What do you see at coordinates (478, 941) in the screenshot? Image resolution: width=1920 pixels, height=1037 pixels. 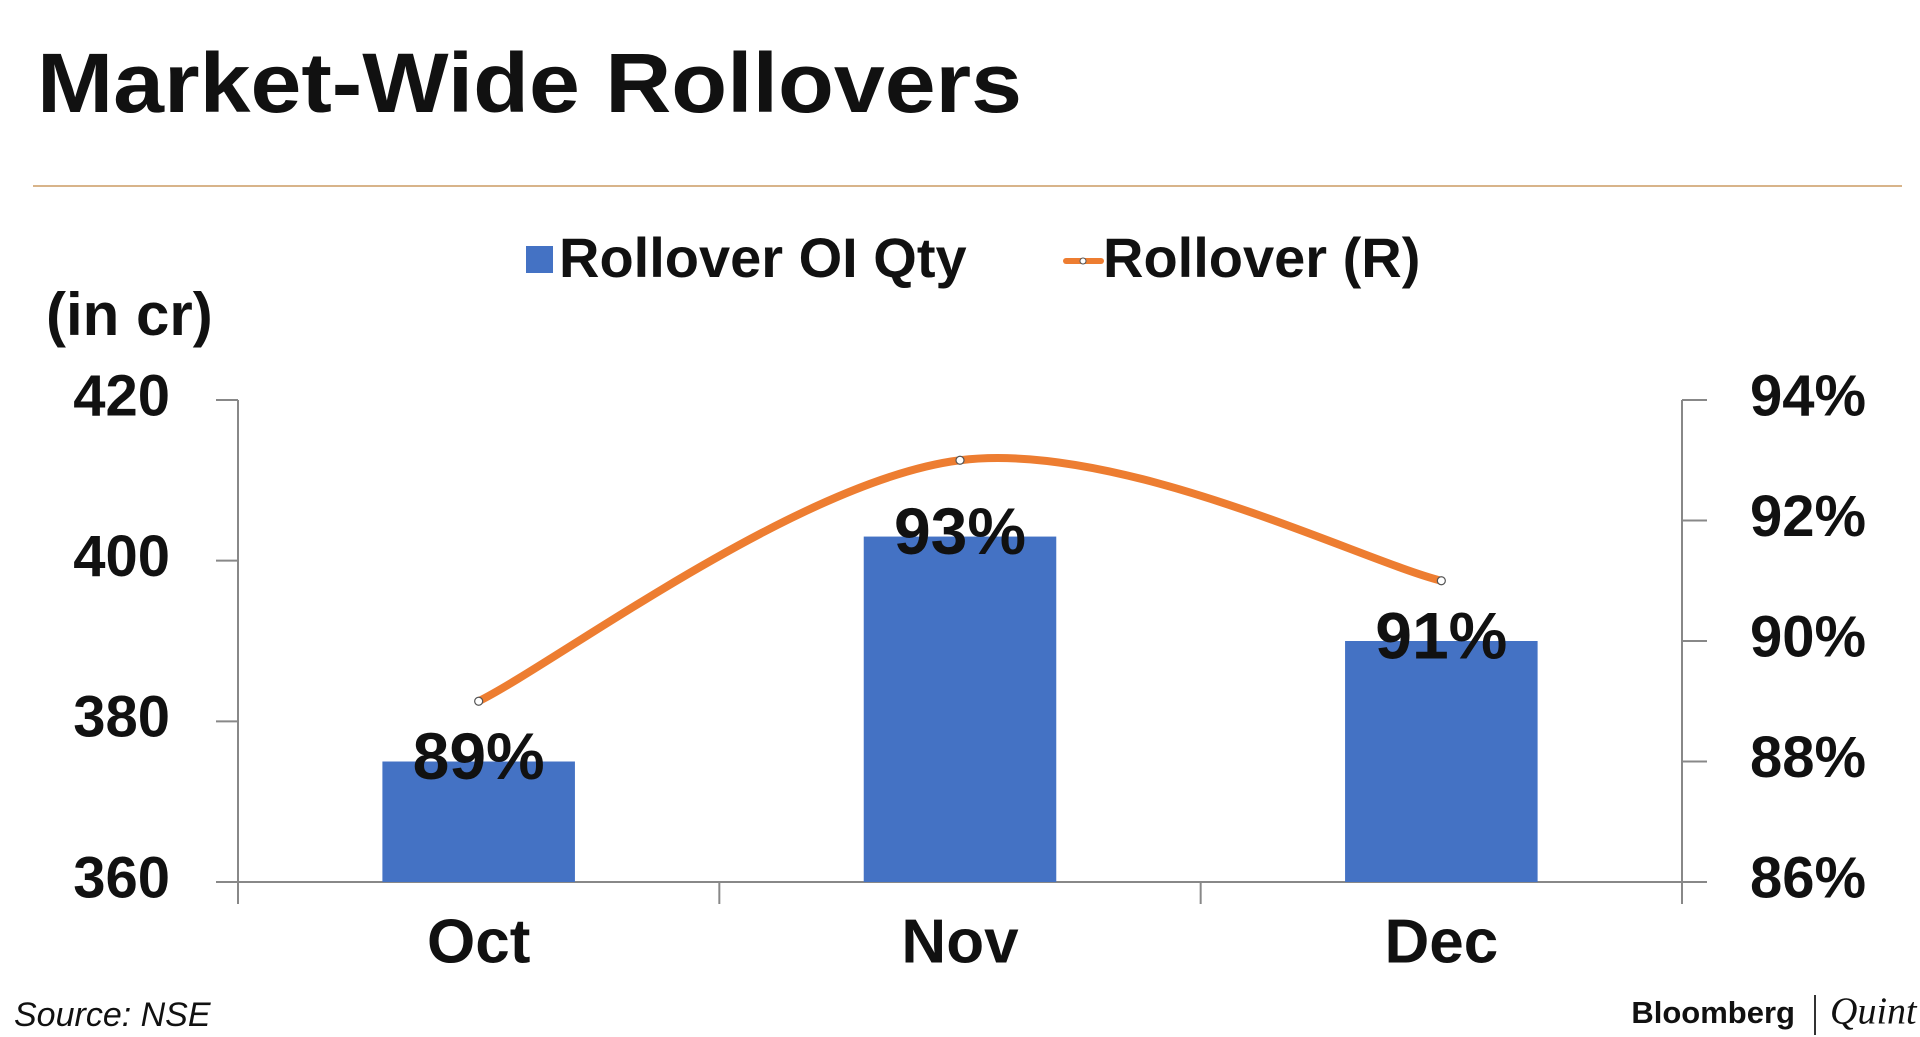 I see `x-tick-label: Oct` at bounding box center [478, 941].